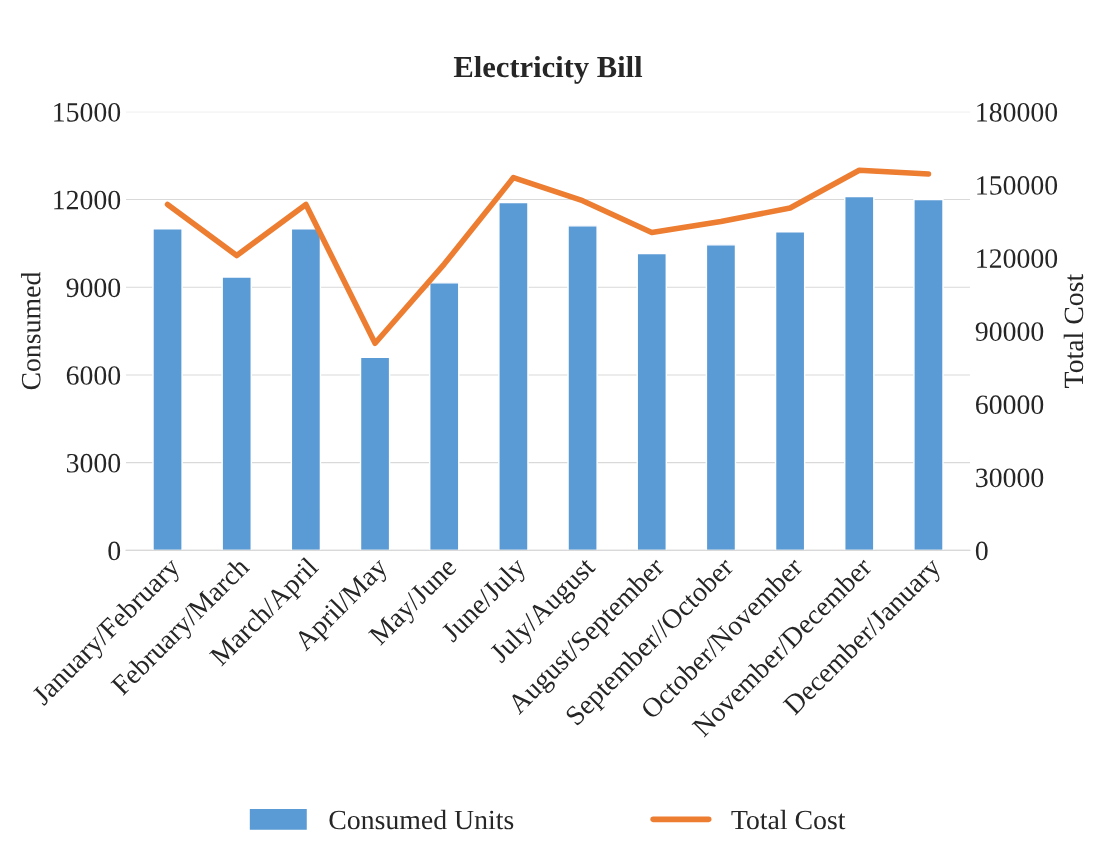 The image size is (1096, 860). What do you see at coordinates (1010, 405) in the screenshot?
I see `y2-tick-label: 60000` at bounding box center [1010, 405].